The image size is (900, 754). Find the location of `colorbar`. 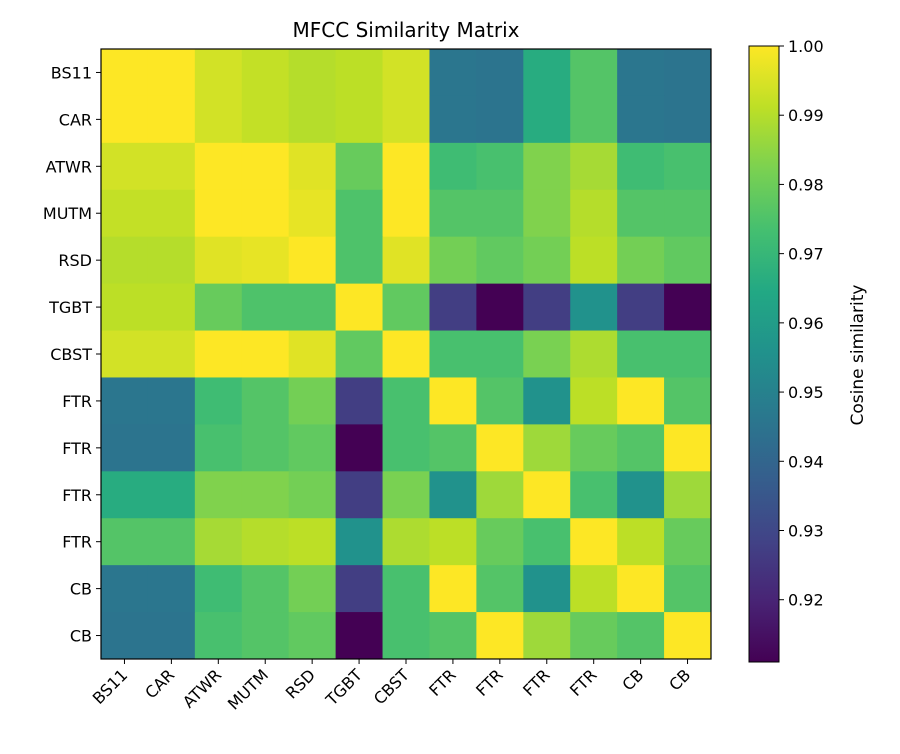

colorbar is located at coordinates (764, 354).